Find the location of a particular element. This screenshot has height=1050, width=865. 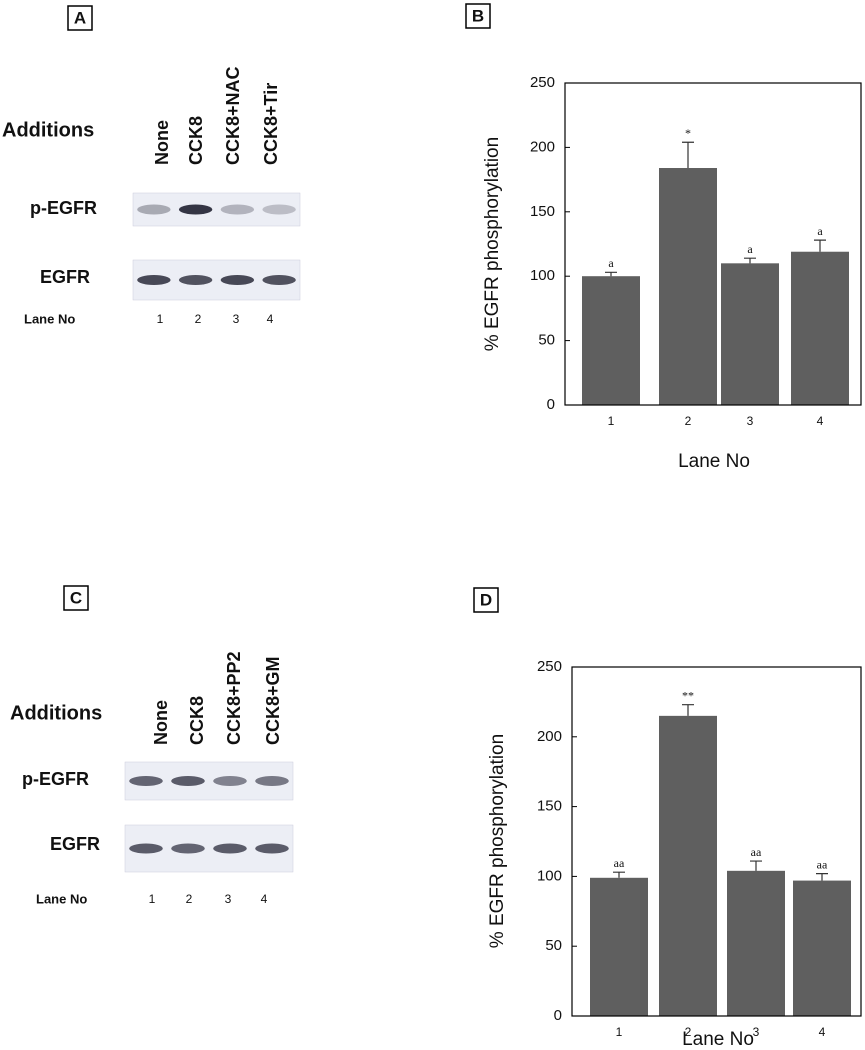

panel-label: A is located at coordinates (80, 17).